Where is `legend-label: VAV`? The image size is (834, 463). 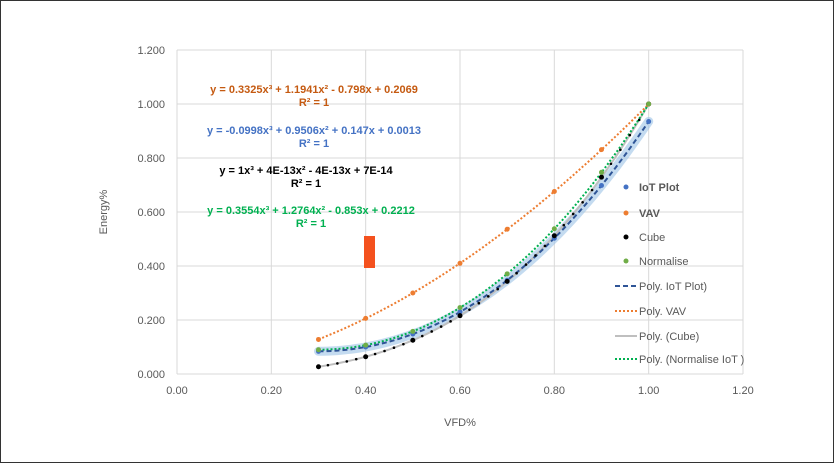 legend-label: VAV is located at coordinates (650, 214).